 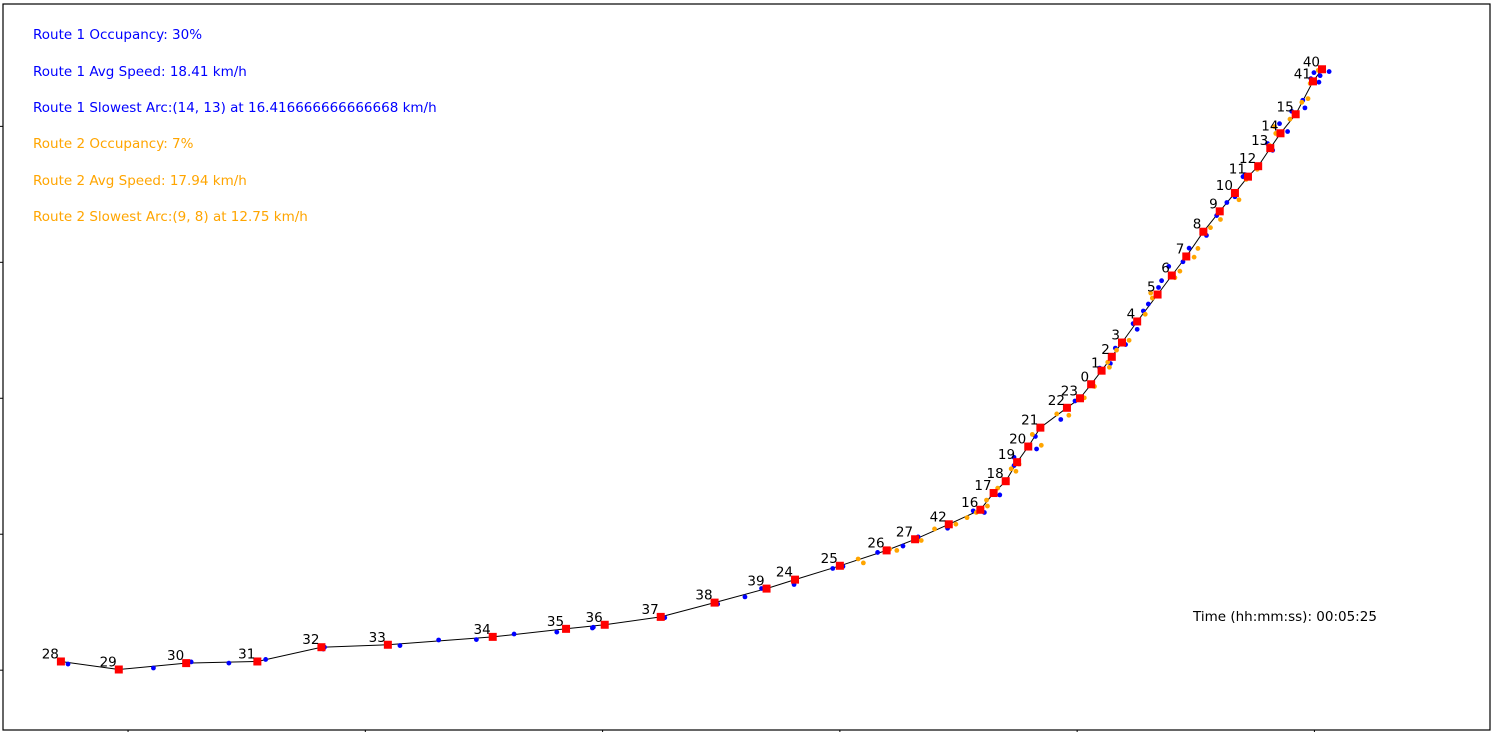 I want to click on time-readout: Time (hh:mm:ss): 00:05:25, so click(x=1285, y=617).